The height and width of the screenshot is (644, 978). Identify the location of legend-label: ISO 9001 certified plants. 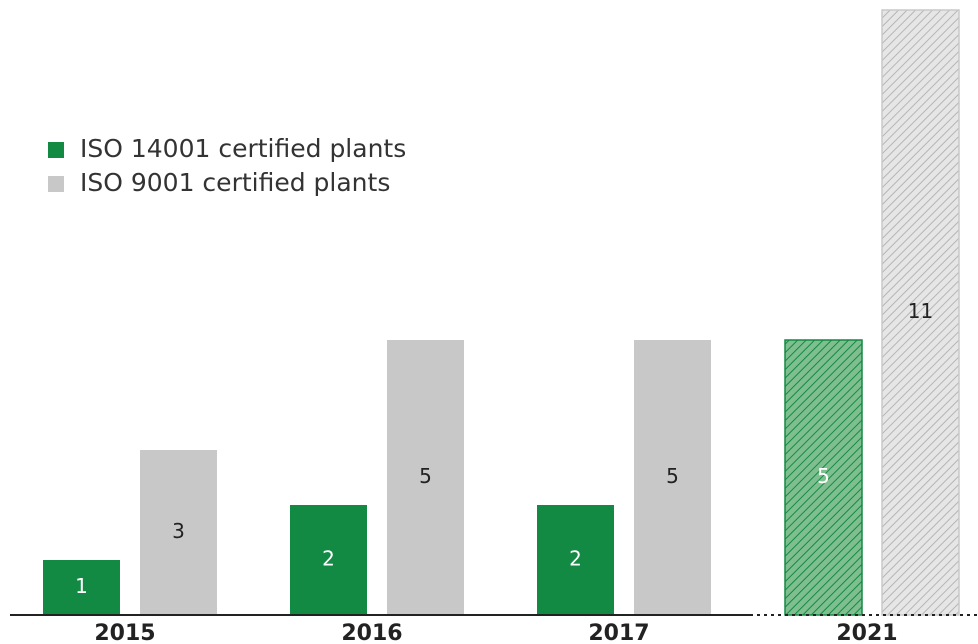
(235, 182).